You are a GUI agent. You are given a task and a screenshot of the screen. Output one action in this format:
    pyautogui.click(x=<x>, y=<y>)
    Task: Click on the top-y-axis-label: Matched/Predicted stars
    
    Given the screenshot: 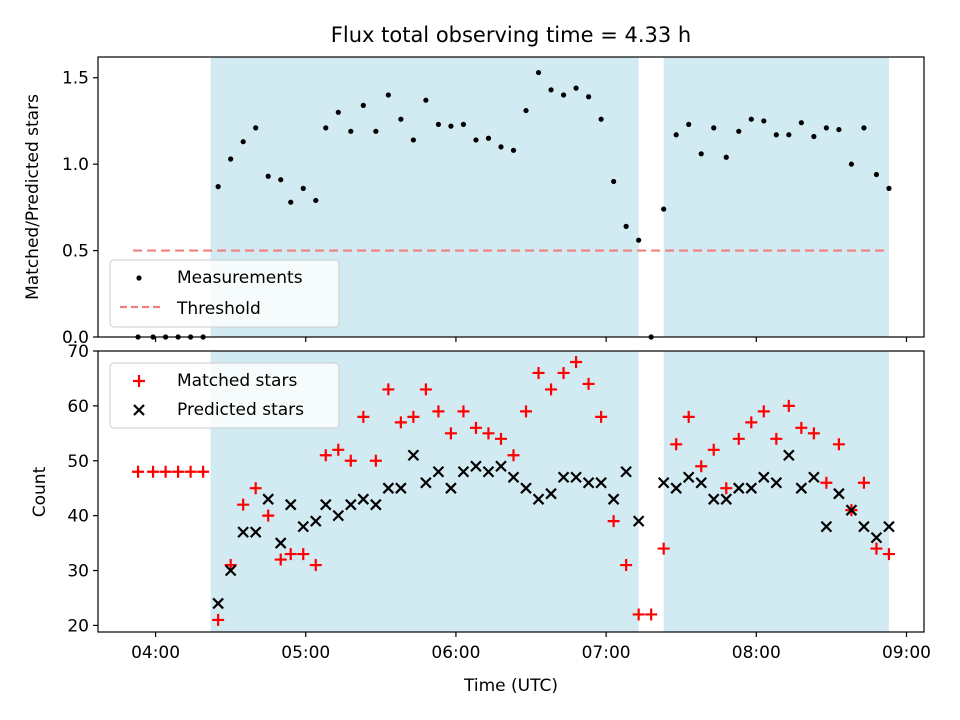 What is the action you would take?
    pyautogui.click(x=33, y=197)
    